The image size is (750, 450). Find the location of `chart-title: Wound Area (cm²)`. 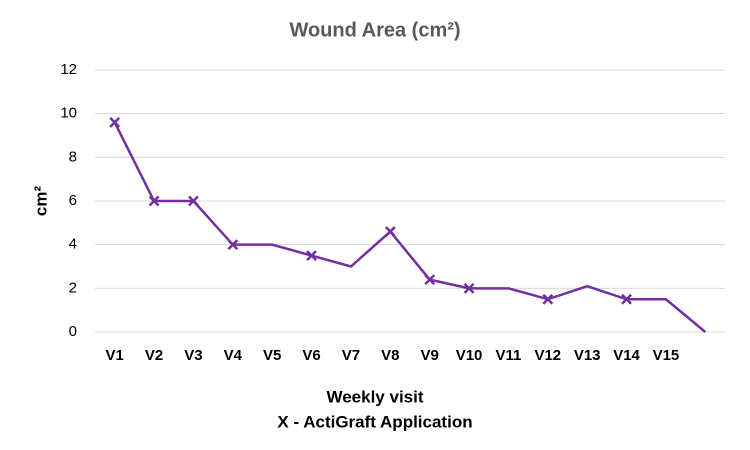

chart-title: Wound Area (cm²) is located at coordinates (374, 30).